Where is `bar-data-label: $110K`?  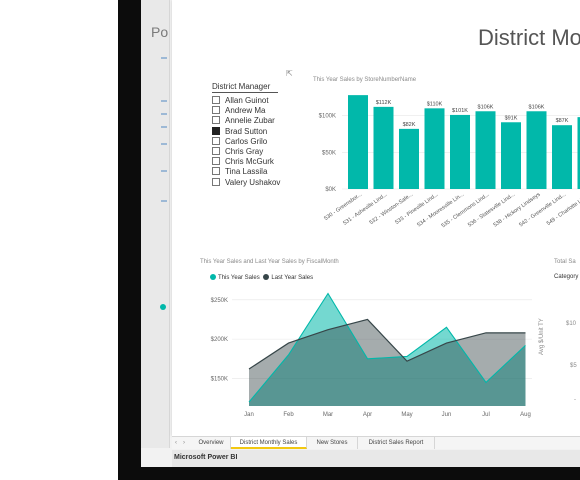
bar-data-label: $110K is located at coordinates (435, 104).